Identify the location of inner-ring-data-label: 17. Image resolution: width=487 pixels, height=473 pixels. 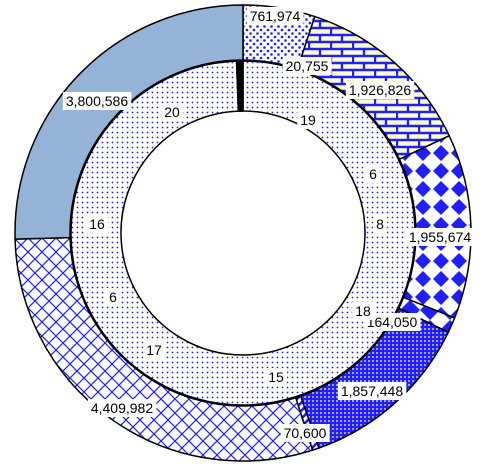
(154, 350).